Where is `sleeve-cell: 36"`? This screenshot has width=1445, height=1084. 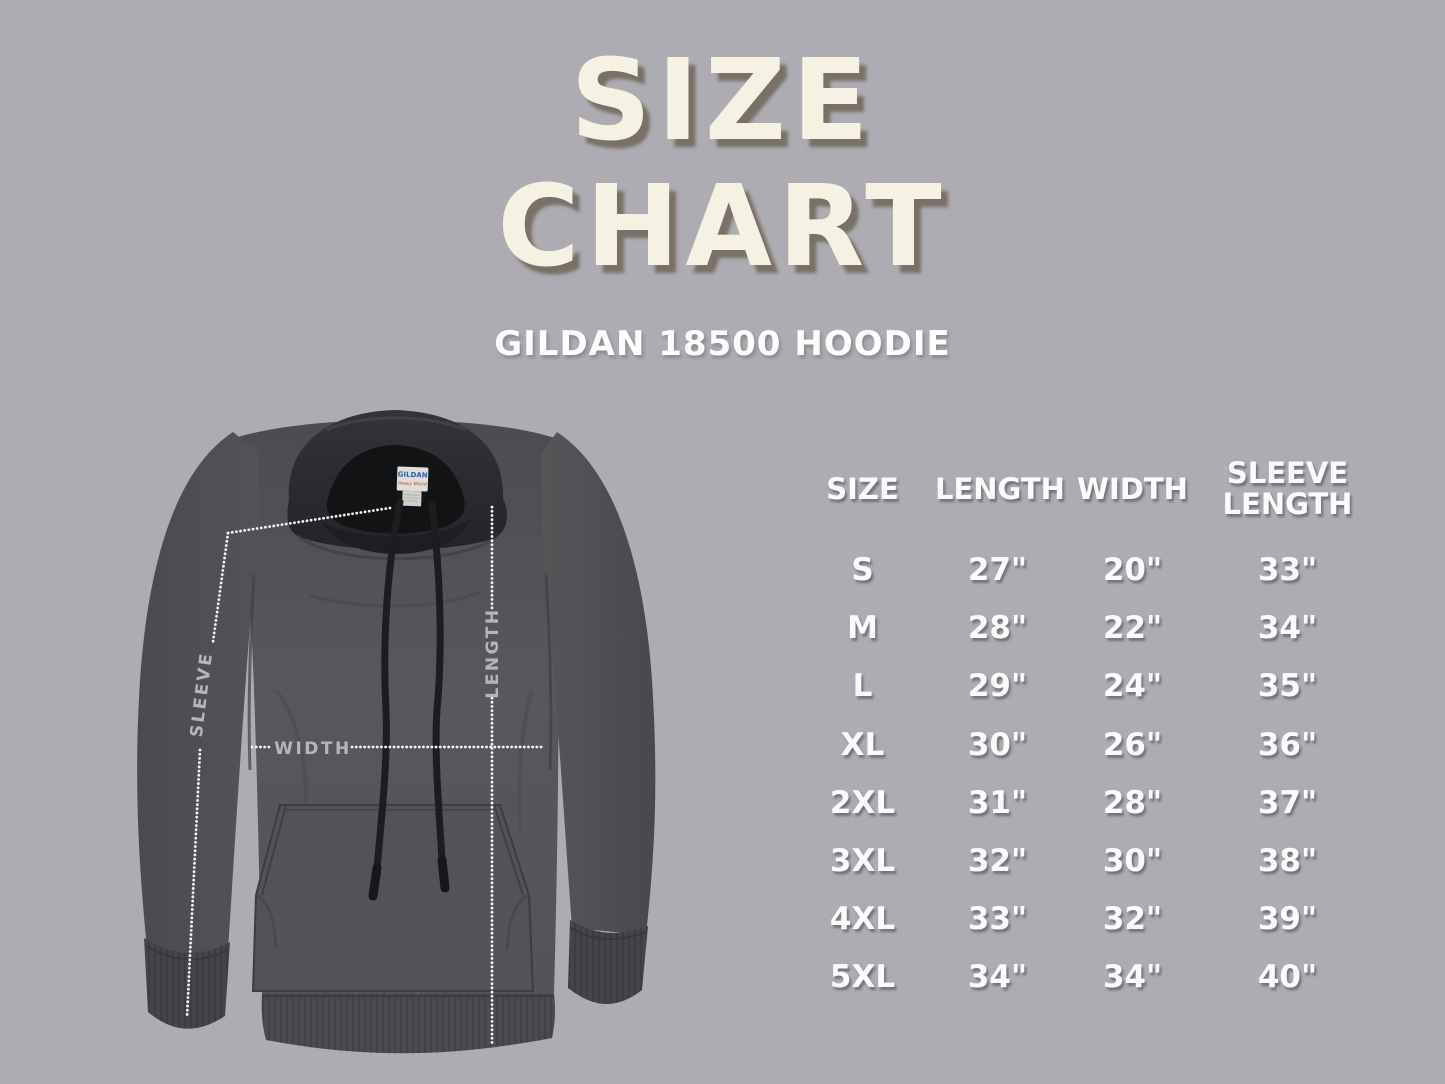
sleeve-cell: 36" is located at coordinates (1287, 744).